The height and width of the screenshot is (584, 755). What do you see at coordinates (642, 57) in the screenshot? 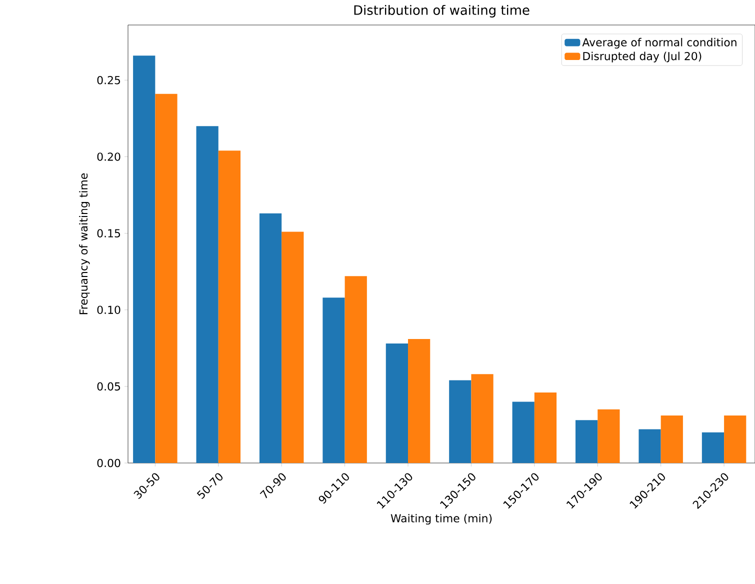
I see `legend-label: Disrupted day (Jul 20)` at bounding box center [642, 57].